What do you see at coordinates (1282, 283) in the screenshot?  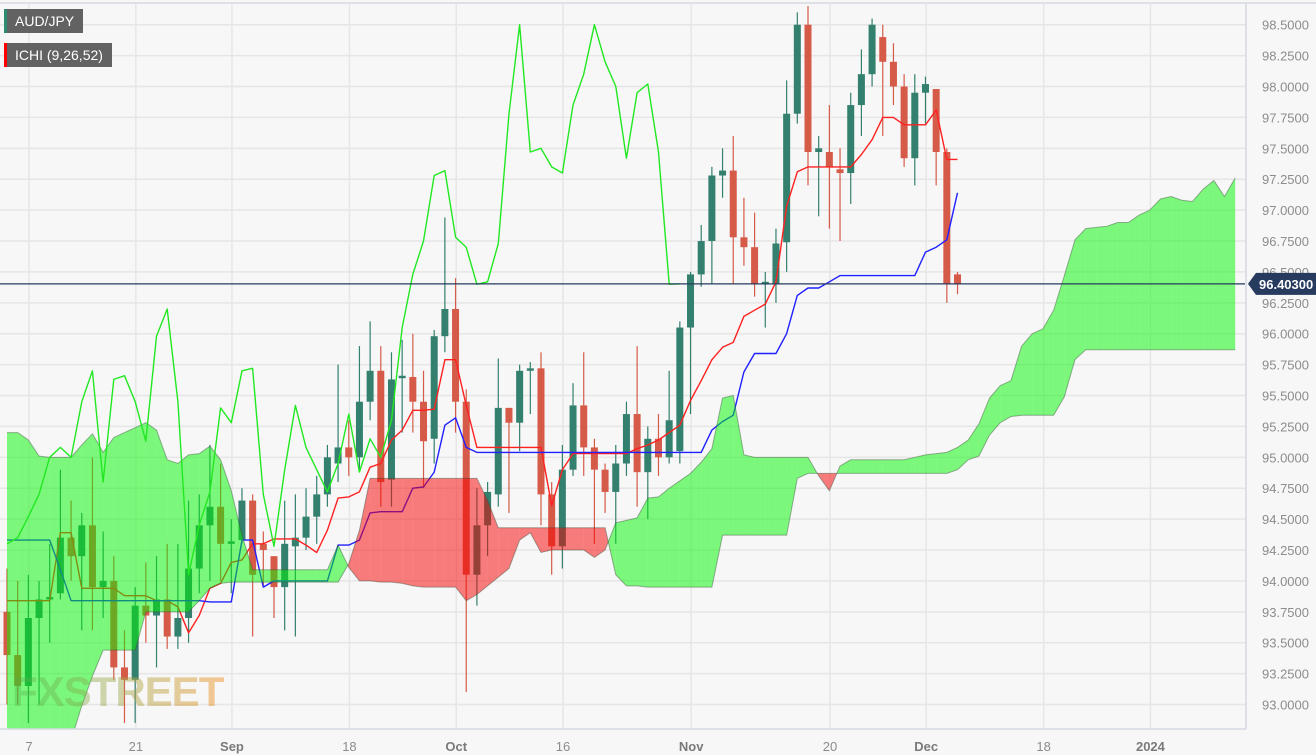 I see `last-price-tag-shape` at bounding box center [1282, 283].